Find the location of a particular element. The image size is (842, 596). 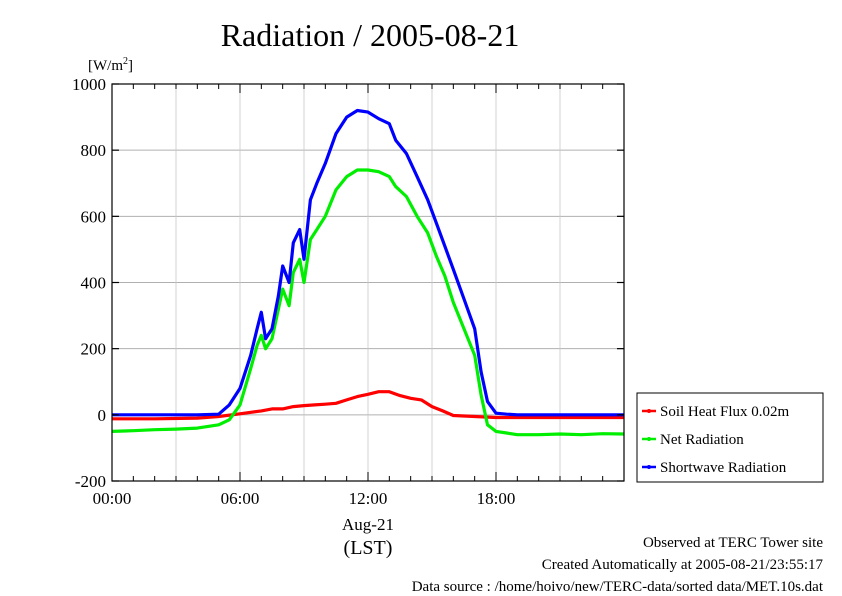

legend-label: Shortwave Radiation is located at coordinates (723, 468).